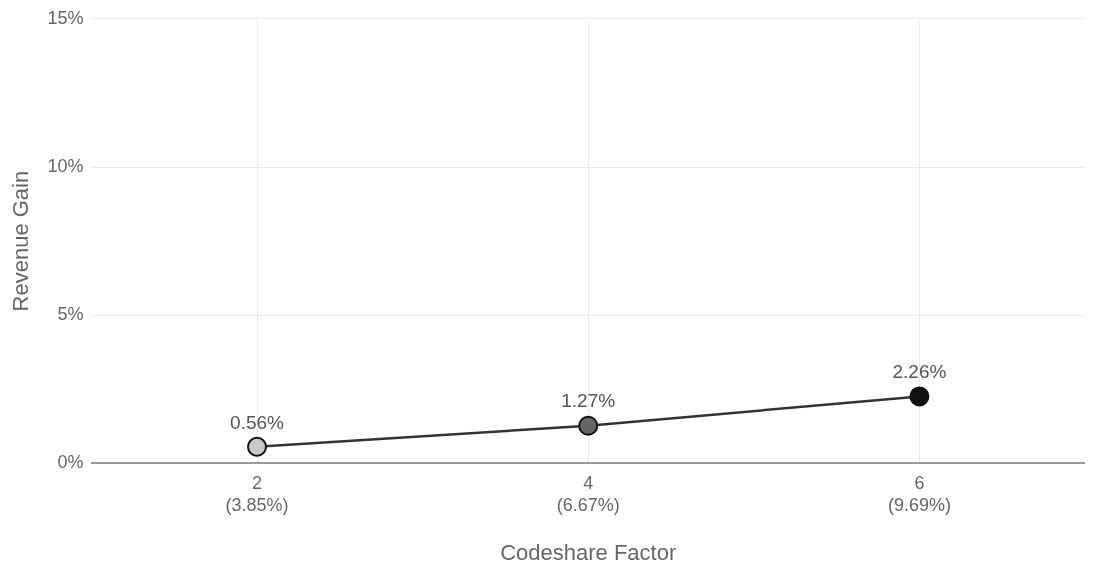  What do you see at coordinates (257, 494) in the screenshot?
I see `x-tick-label: 2 (3.85%)` at bounding box center [257, 494].